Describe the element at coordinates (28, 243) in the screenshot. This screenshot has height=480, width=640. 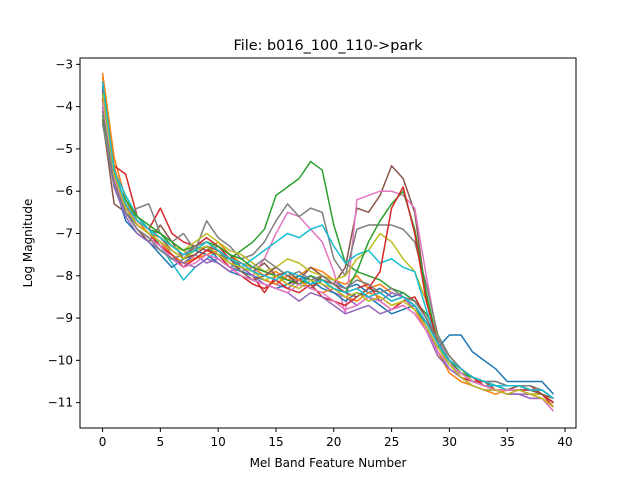
I see `y-axis-label: Log Magnitude` at that location.